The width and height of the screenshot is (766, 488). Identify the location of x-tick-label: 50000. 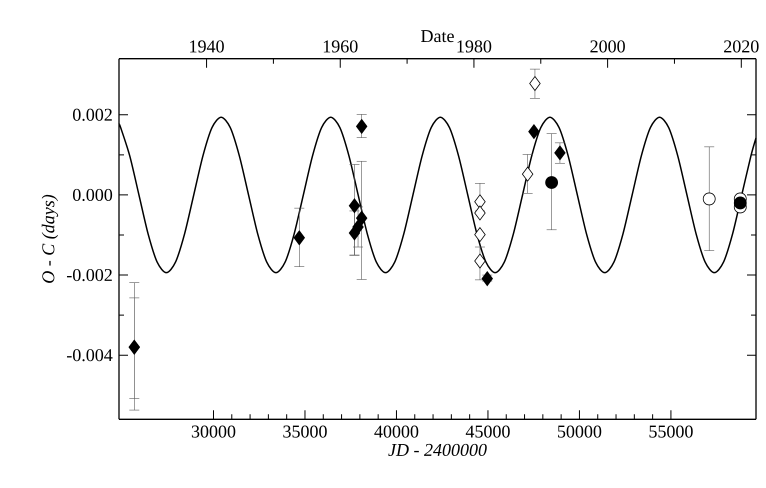
(580, 432).